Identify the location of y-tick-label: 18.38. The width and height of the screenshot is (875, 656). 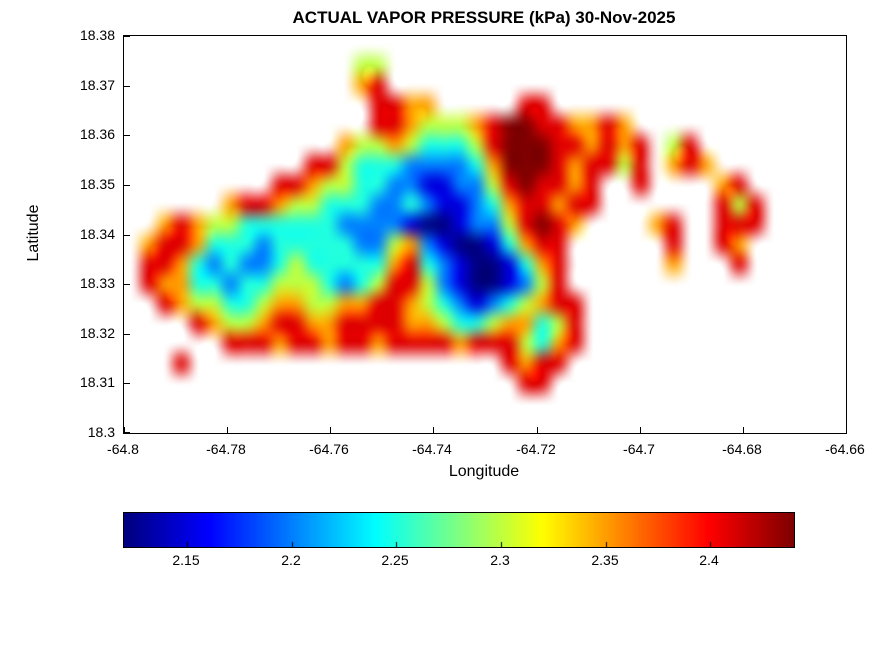
(97, 35).